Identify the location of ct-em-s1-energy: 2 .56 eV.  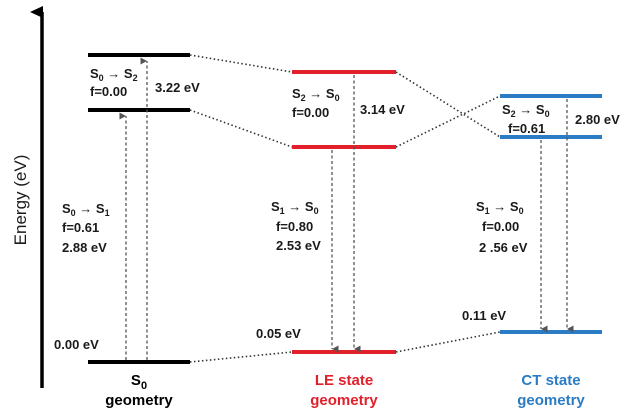
(503, 247).